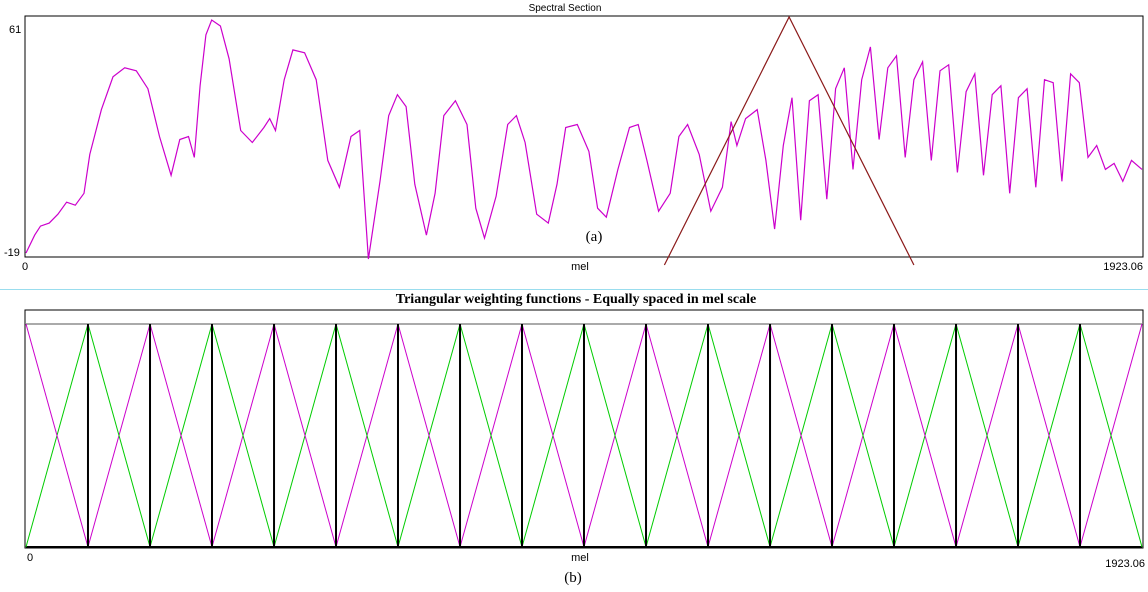 Image resolution: width=1148 pixels, height=592 pixels. What do you see at coordinates (789, 140) in the screenshot?
I see `weighting-triangle-line` at bounding box center [789, 140].